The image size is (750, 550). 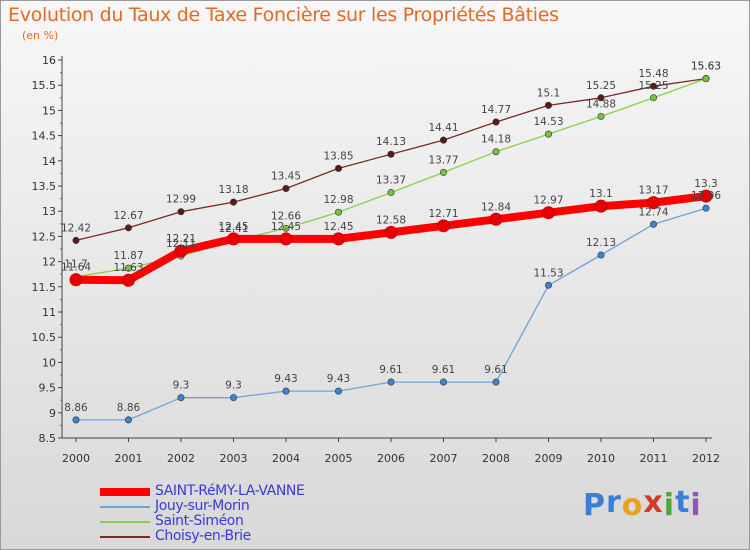 I want to click on data-label: 12.42, so click(x=76, y=228).